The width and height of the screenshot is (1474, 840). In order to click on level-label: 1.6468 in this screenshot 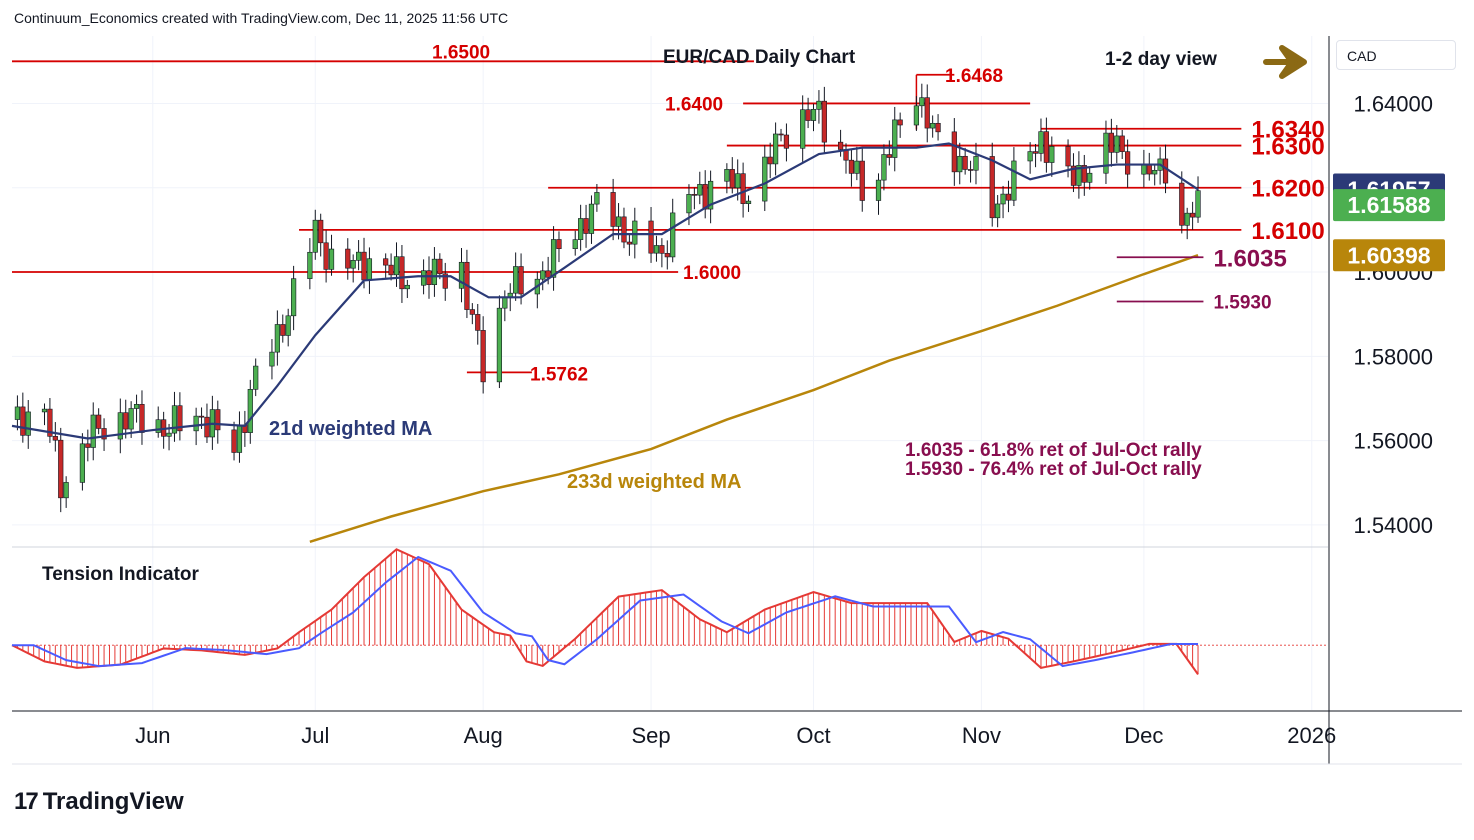, I will do `click(974, 76)`.